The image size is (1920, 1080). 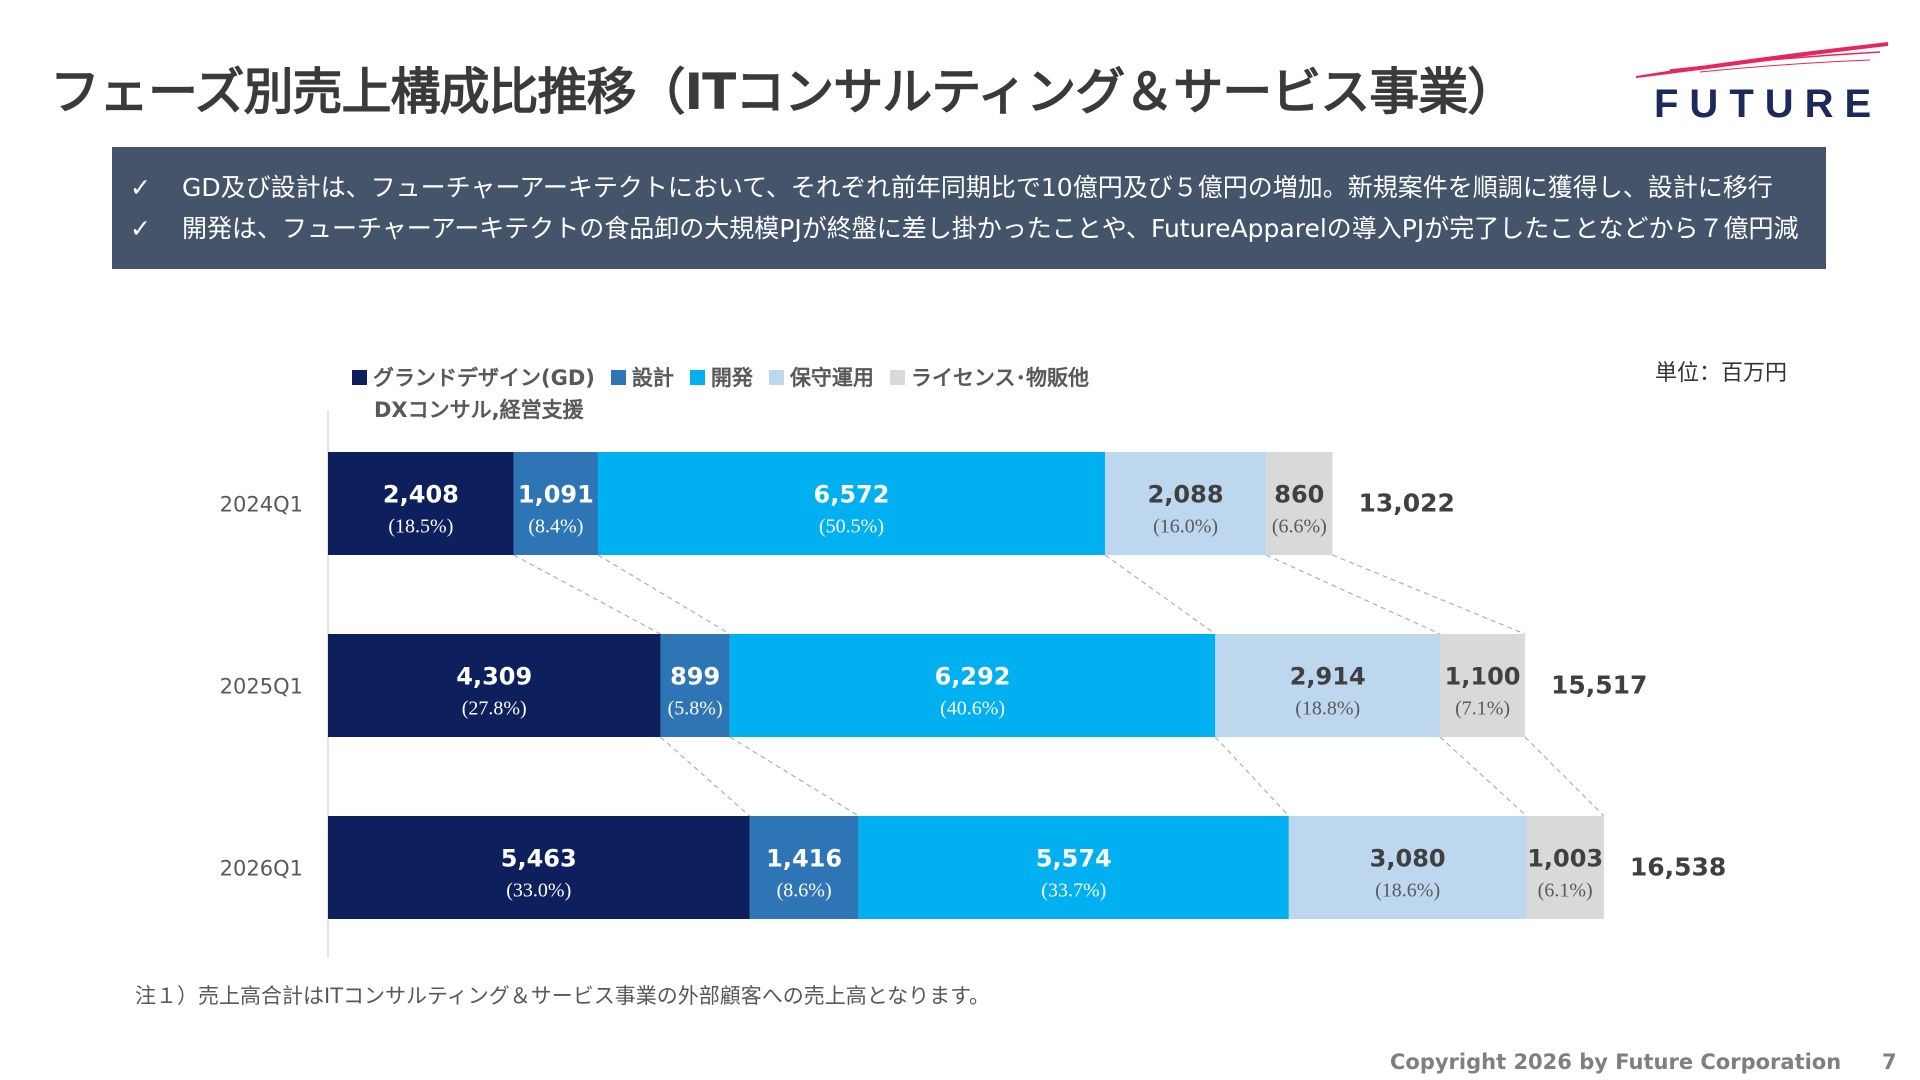 I want to click on legend-item: 設計, so click(x=642, y=377).